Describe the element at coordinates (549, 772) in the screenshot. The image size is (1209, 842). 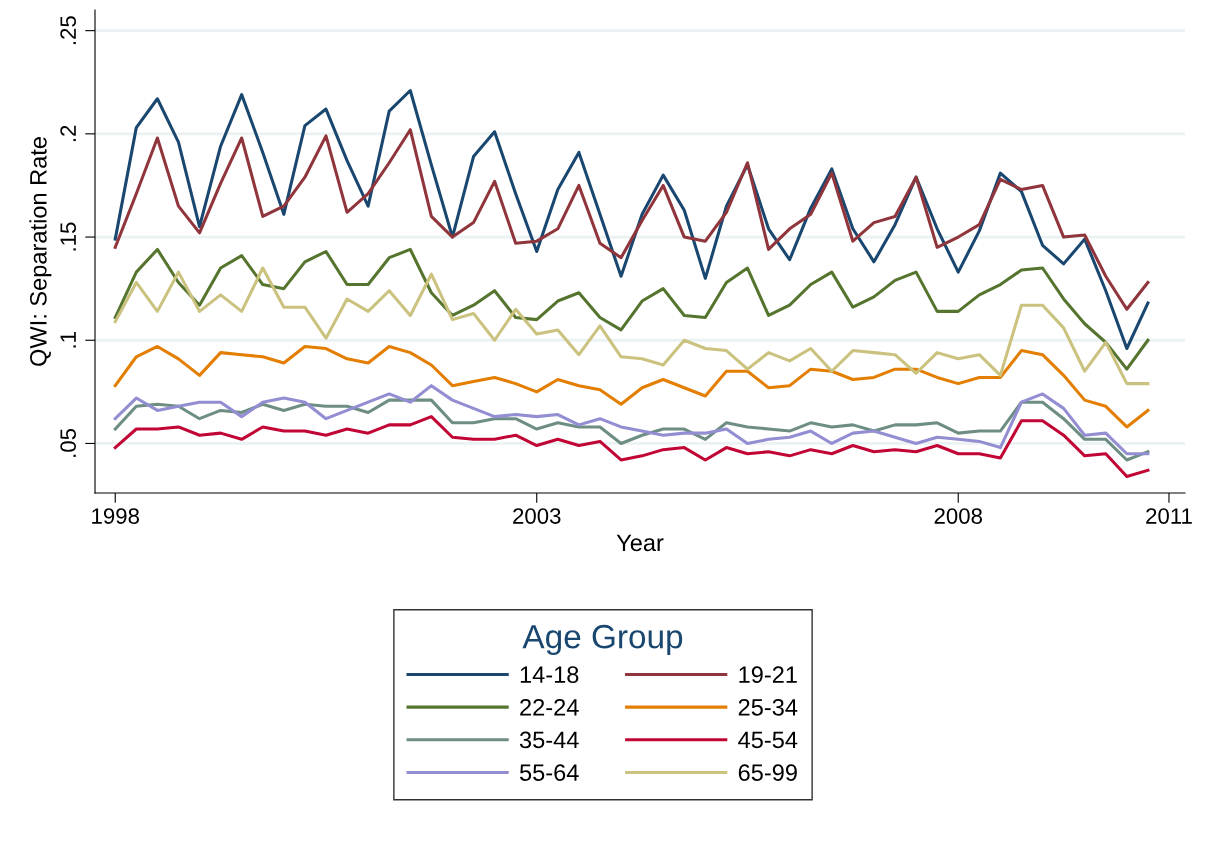
I see `legend-label: 55-64` at that location.